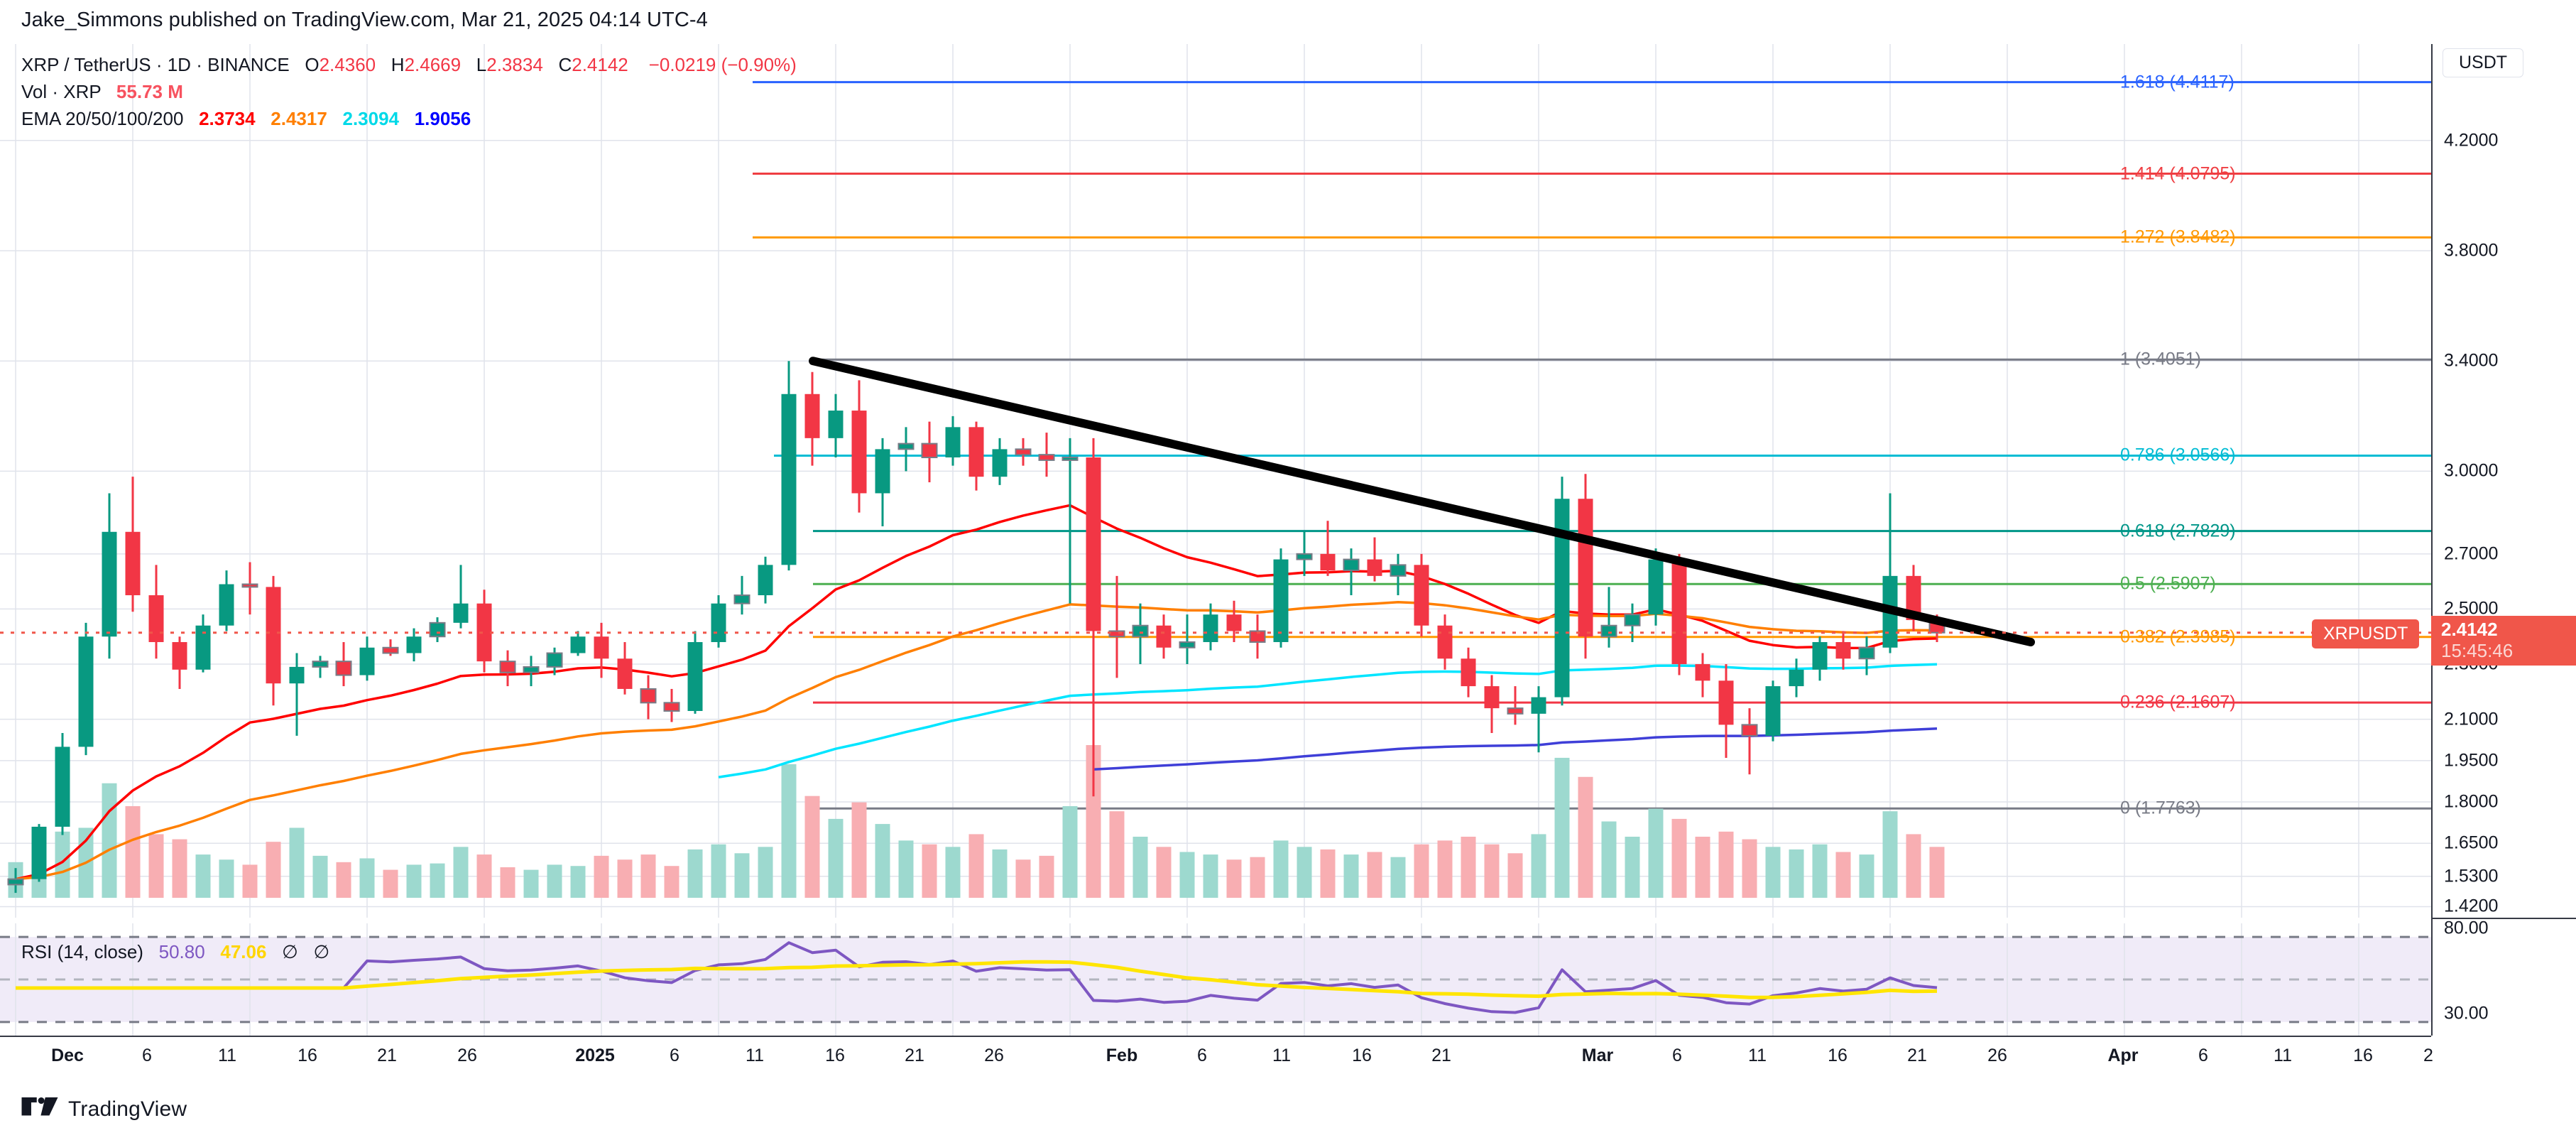  I want to click on time-axis-tick-2: 11, so click(227, 1055).